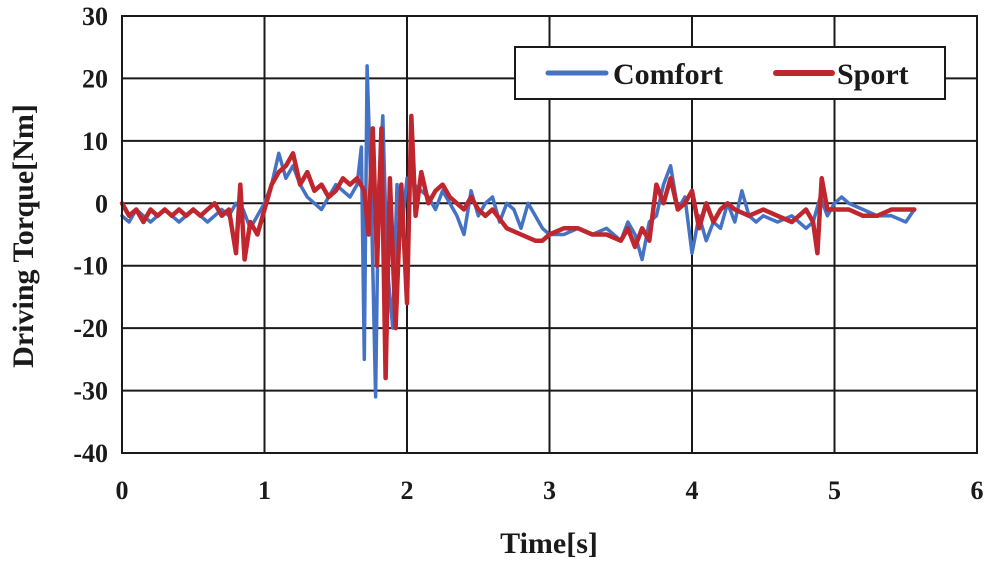 The image size is (985, 561). Describe the element at coordinates (977, 490) in the screenshot. I see `x-tick-label: 6` at that location.